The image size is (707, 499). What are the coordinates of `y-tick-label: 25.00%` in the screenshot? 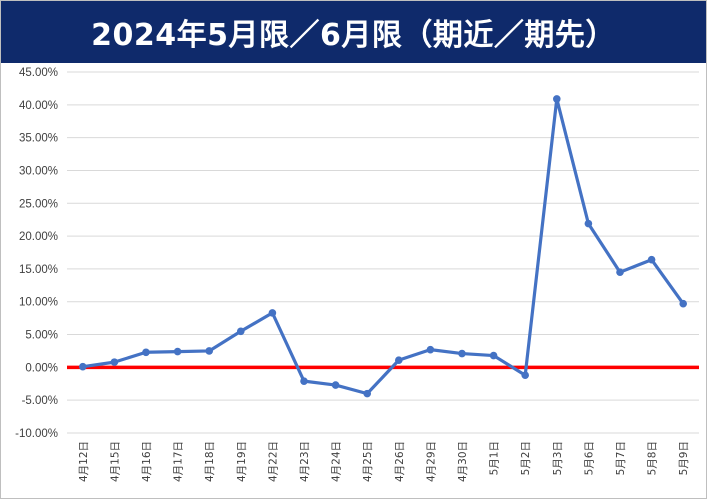 It's located at (38, 204).